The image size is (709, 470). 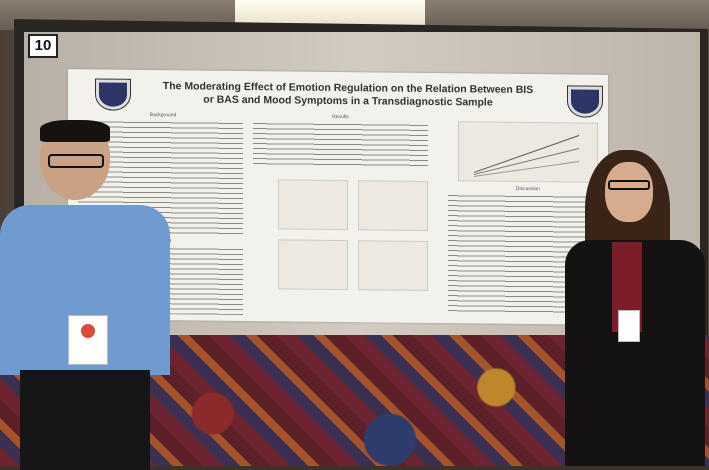 What do you see at coordinates (43, 46) in the screenshot?
I see `board-number: 10` at bounding box center [43, 46].